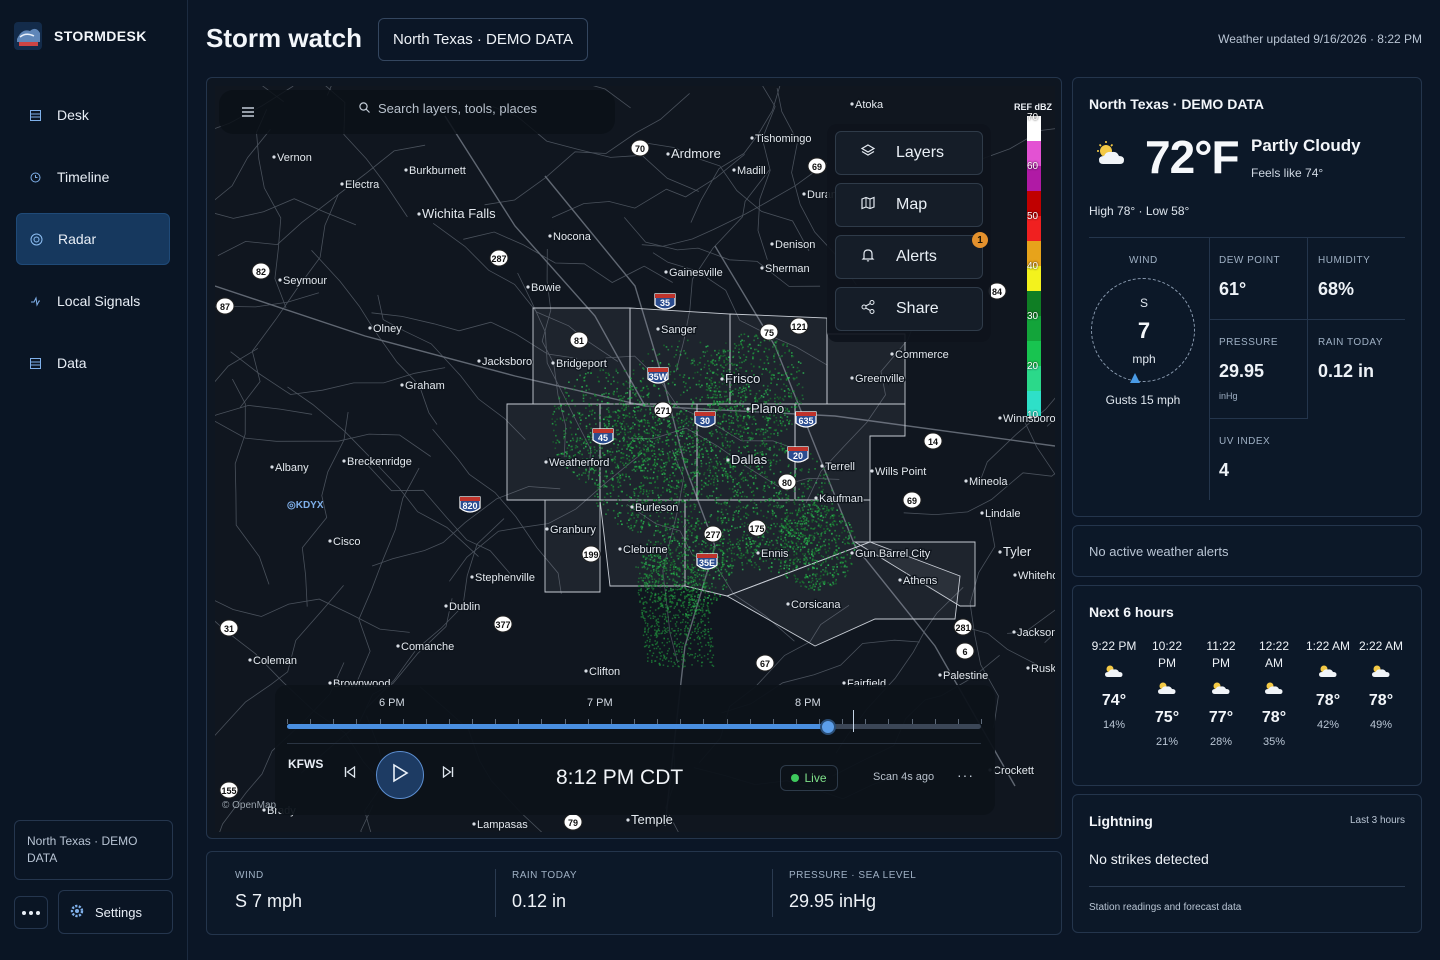 This screenshot has height=960, width=1440. Describe the element at coordinates (93, 301) in the screenshot. I see `sidebar-item-local-signals: Local Signals` at that location.